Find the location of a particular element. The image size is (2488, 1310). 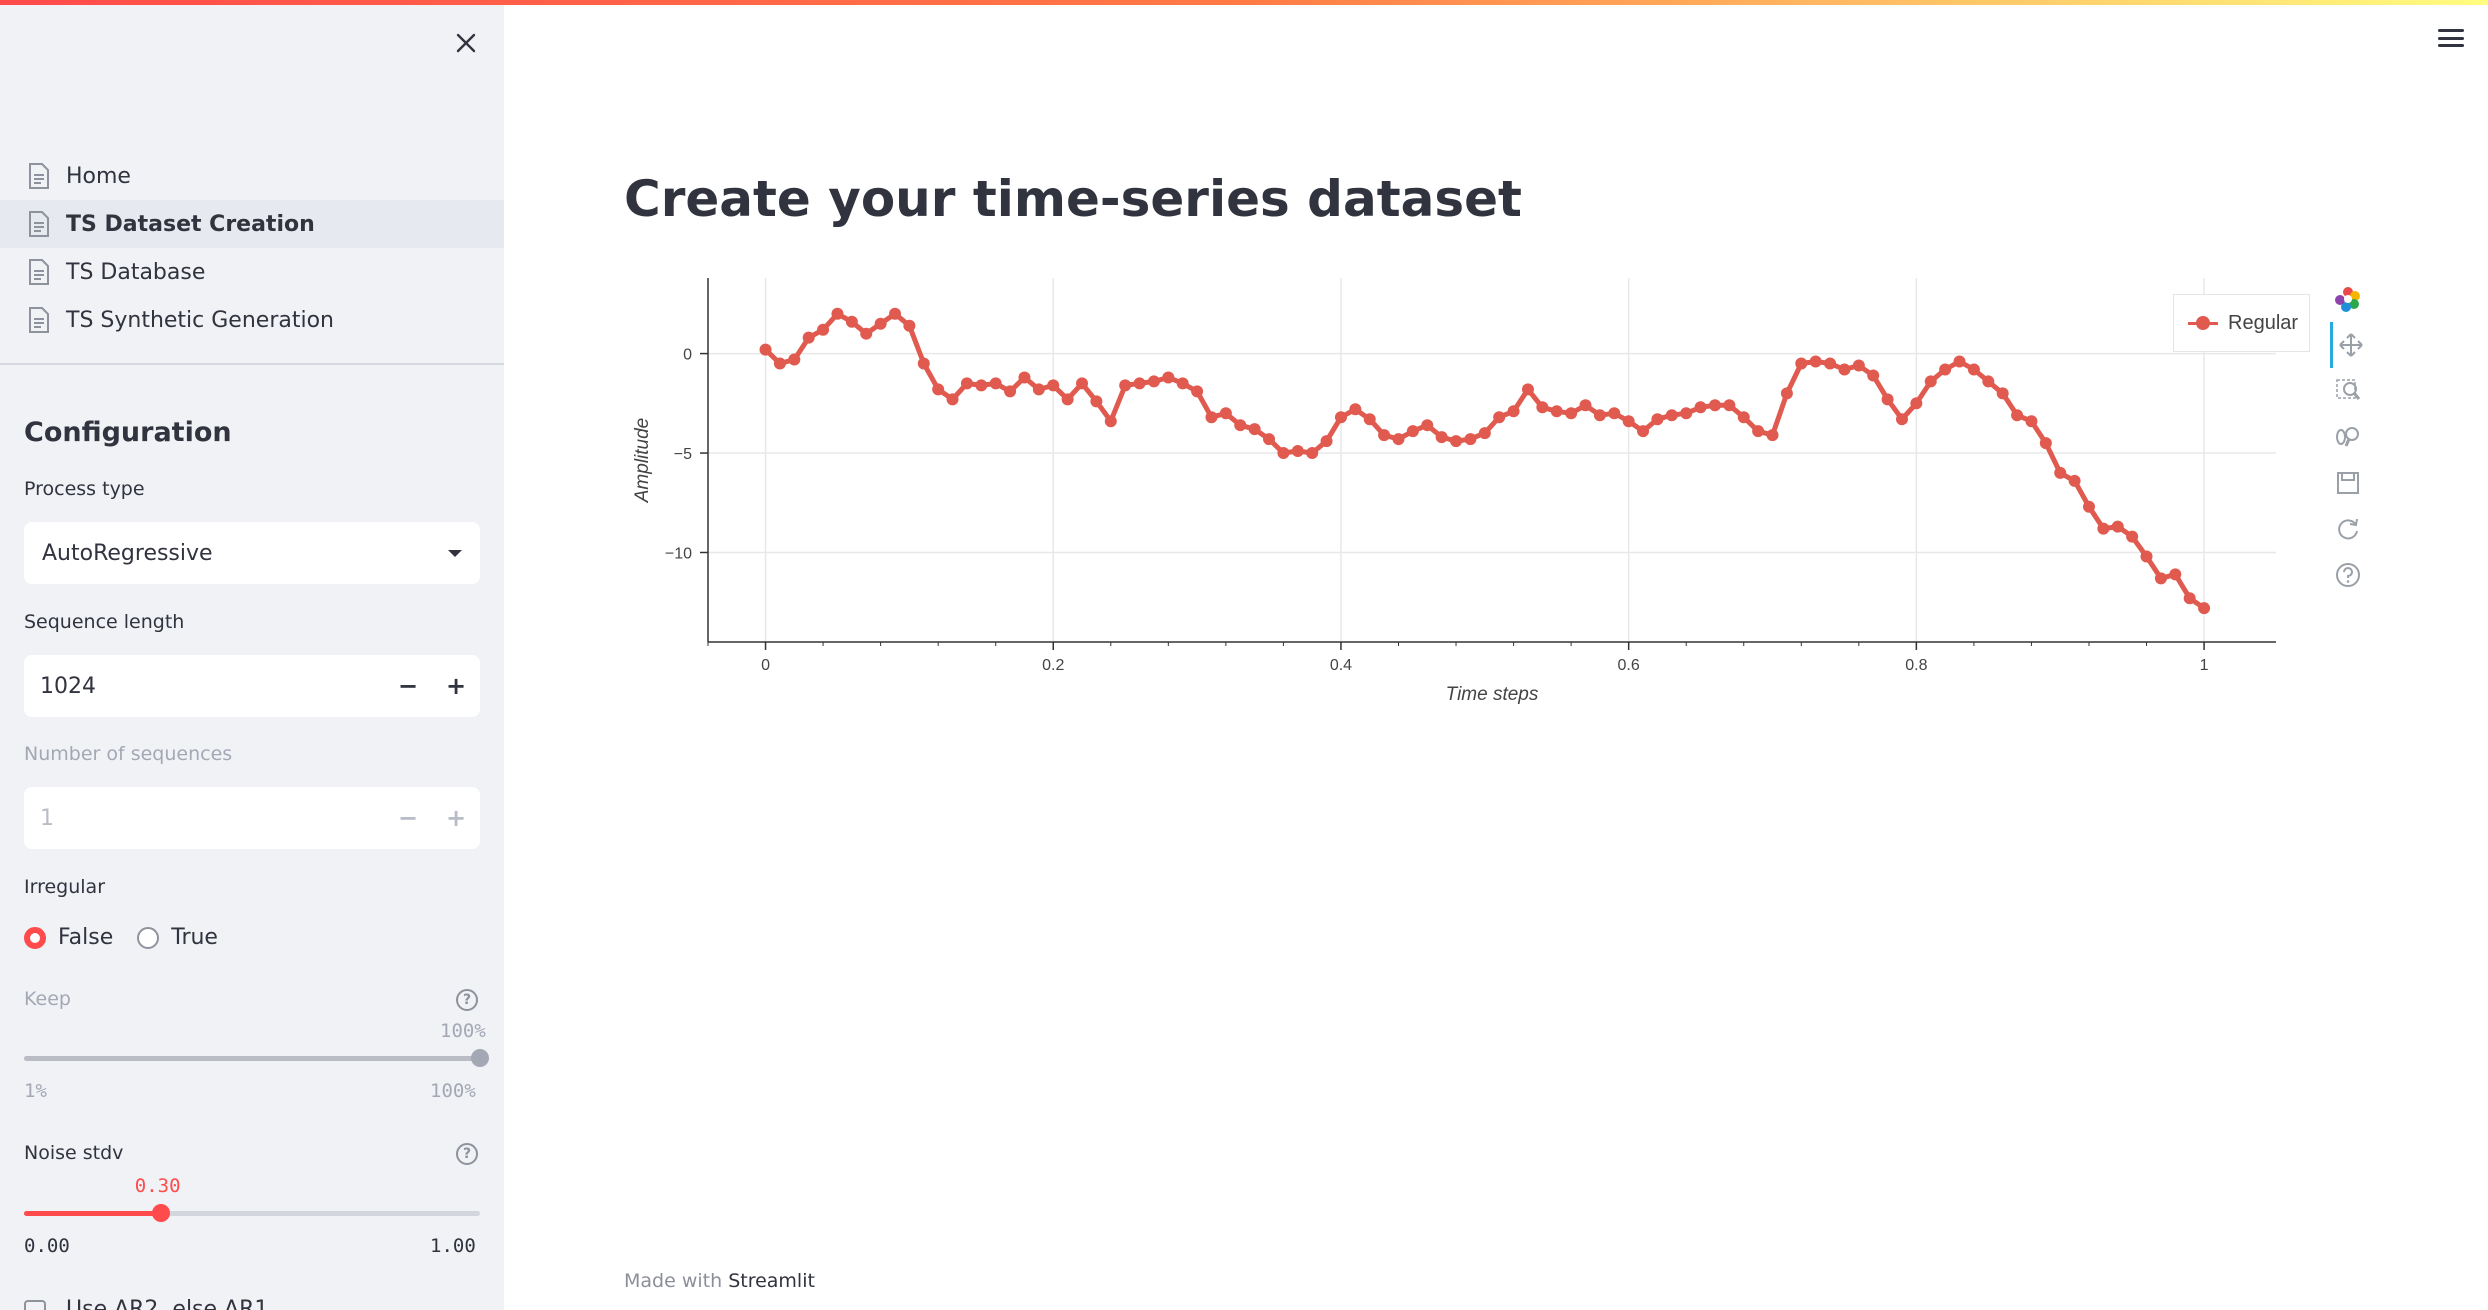

use-ar2-label: Use AR2, else AR1 is located at coordinates (167, 1303).